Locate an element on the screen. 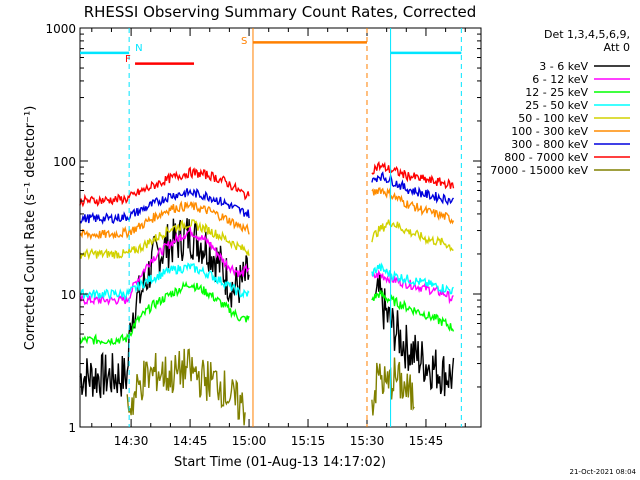 This screenshot has width=640, height=480. y-tick-label: 1000 is located at coordinates (60, 29).